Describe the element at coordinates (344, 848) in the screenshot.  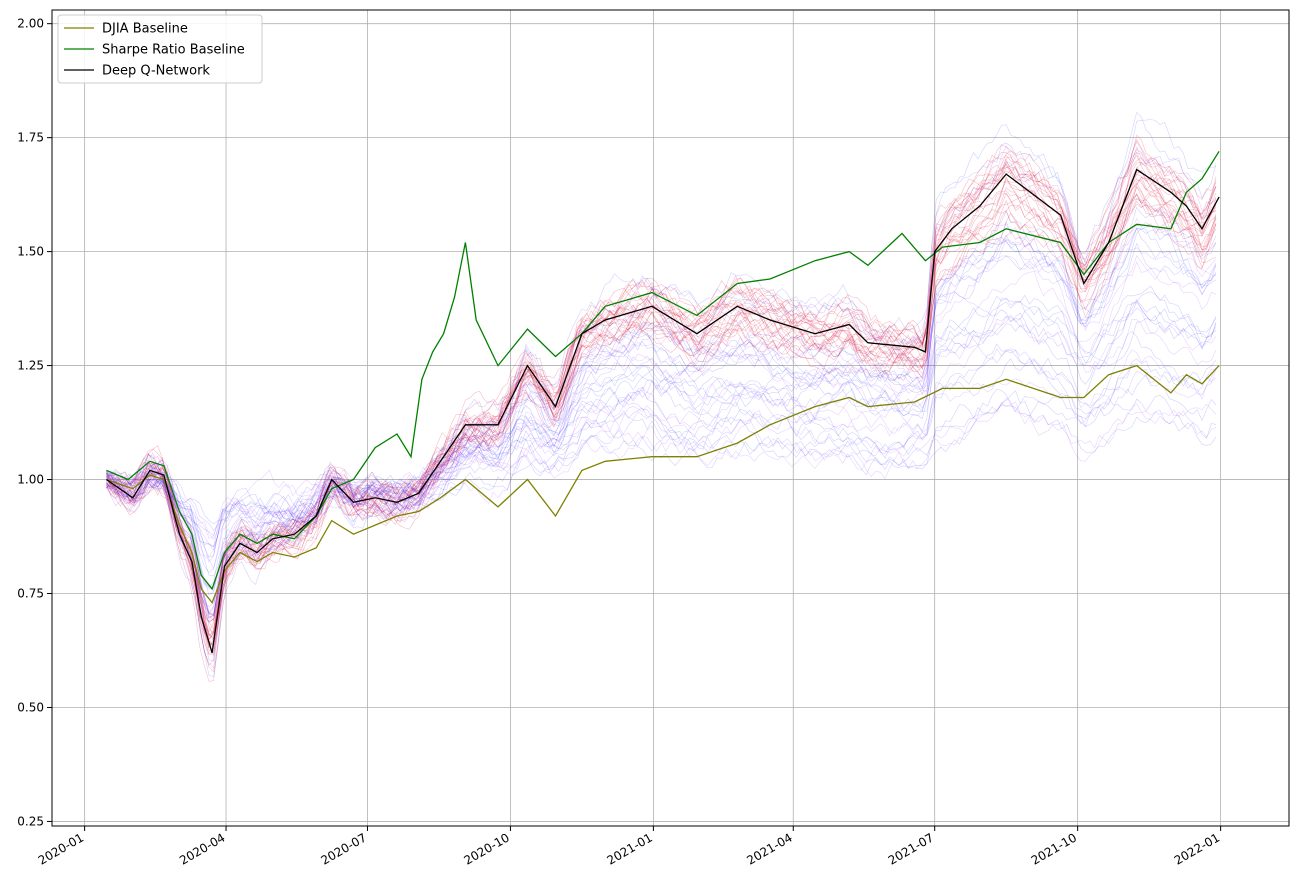
I see `x-tick-label: 2020-07` at that location.